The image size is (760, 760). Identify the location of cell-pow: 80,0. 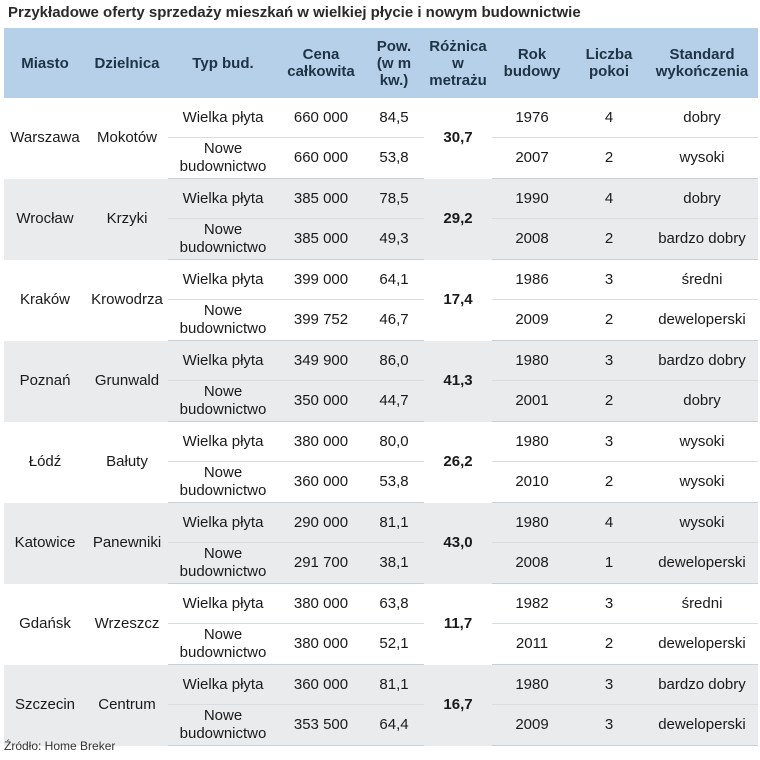
(394, 441).